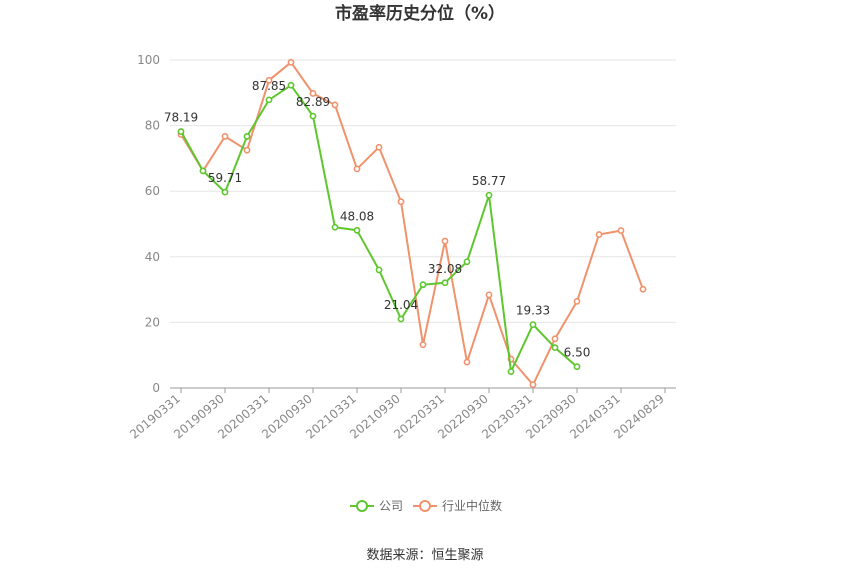 Image resolution: width=850 pixels, height=575 pixels. I want to click on data-label: 58.77, so click(489, 181).